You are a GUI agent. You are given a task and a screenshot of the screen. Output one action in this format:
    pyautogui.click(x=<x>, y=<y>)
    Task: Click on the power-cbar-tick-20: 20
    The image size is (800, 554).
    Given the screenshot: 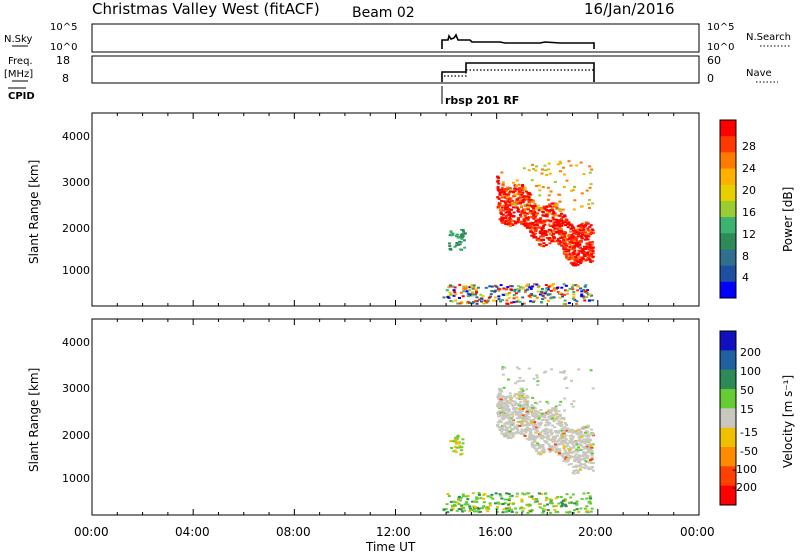 What is the action you would take?
    pyautogui.click(x=749, y=190)
    